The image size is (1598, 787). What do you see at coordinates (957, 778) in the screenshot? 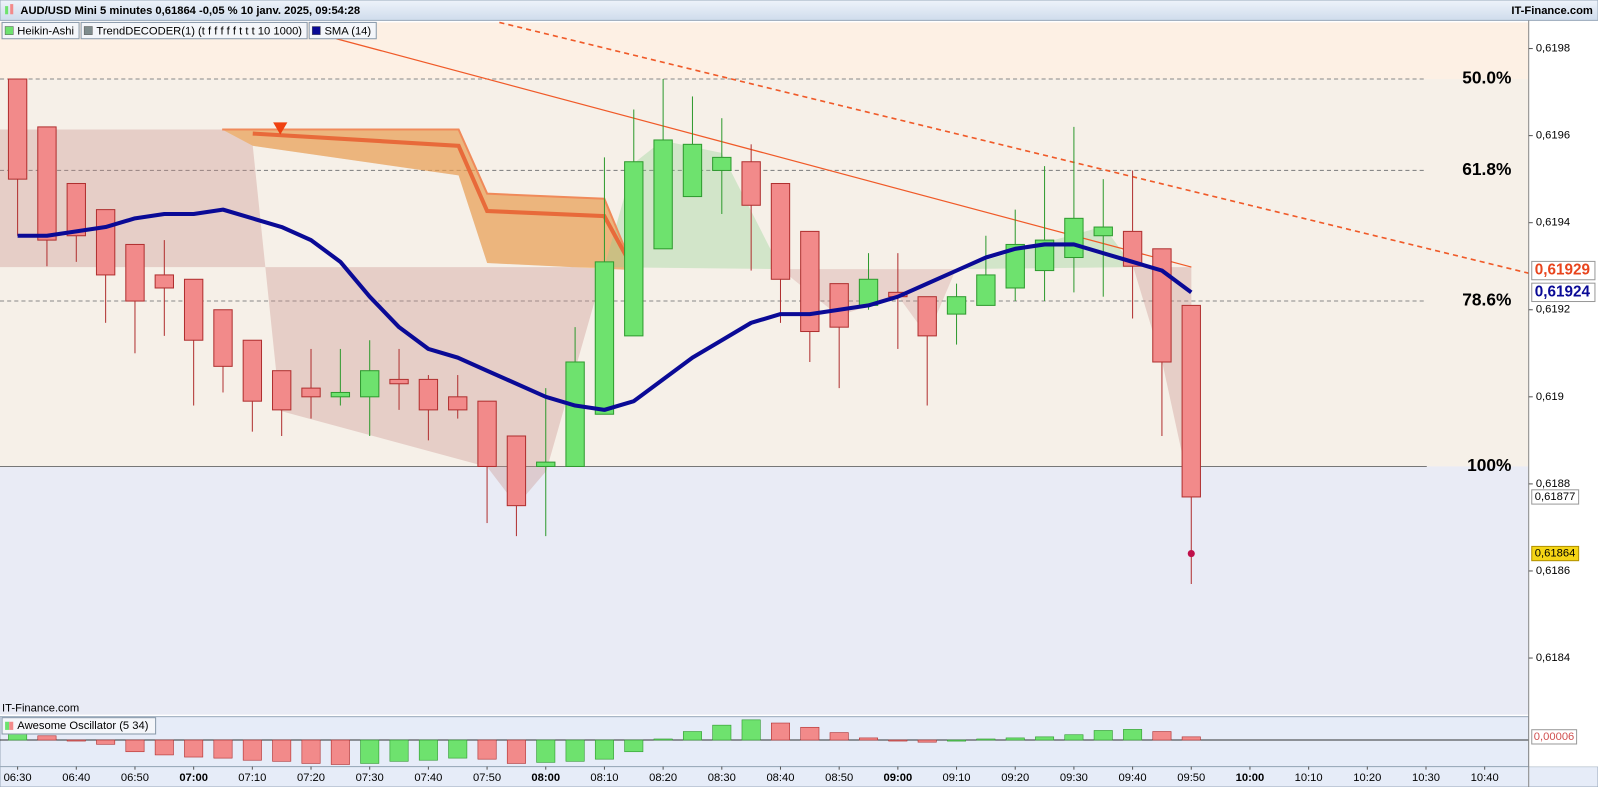
I see `x-tick-label: 09:10` at bounding box center [957, 778].